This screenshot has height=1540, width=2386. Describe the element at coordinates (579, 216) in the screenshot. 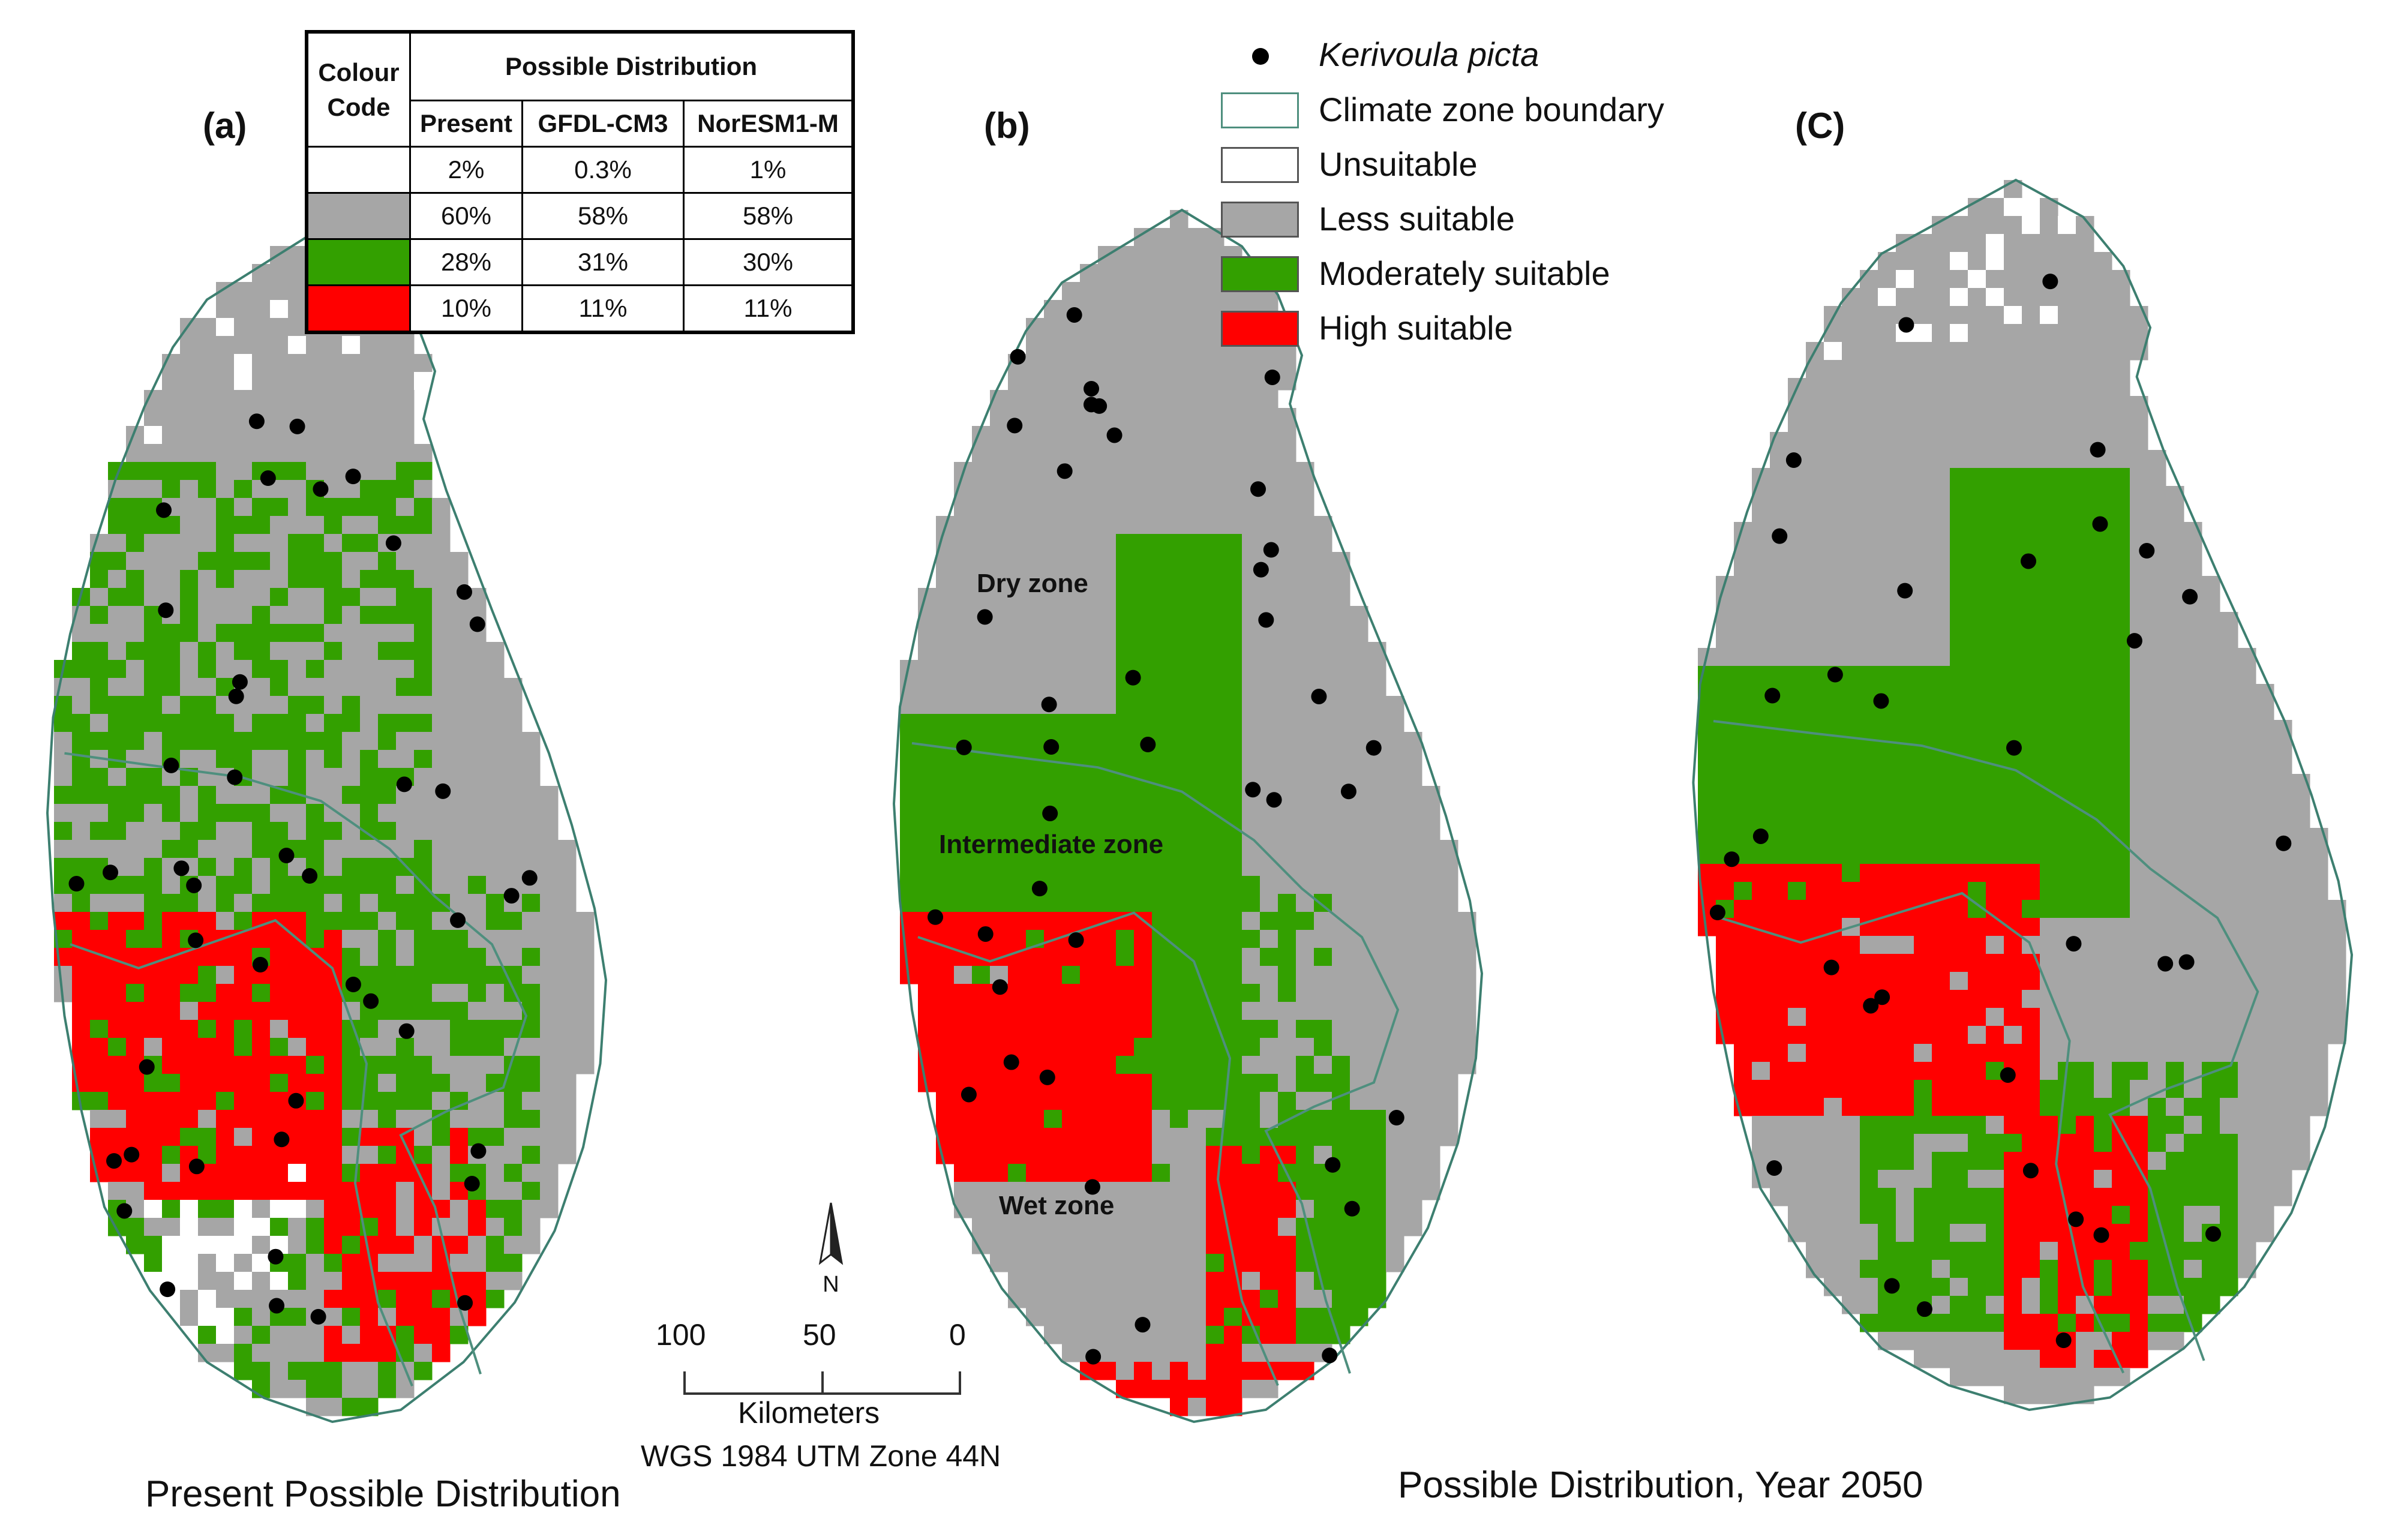

I see `table-row: 60% 58% 58%` at that location.